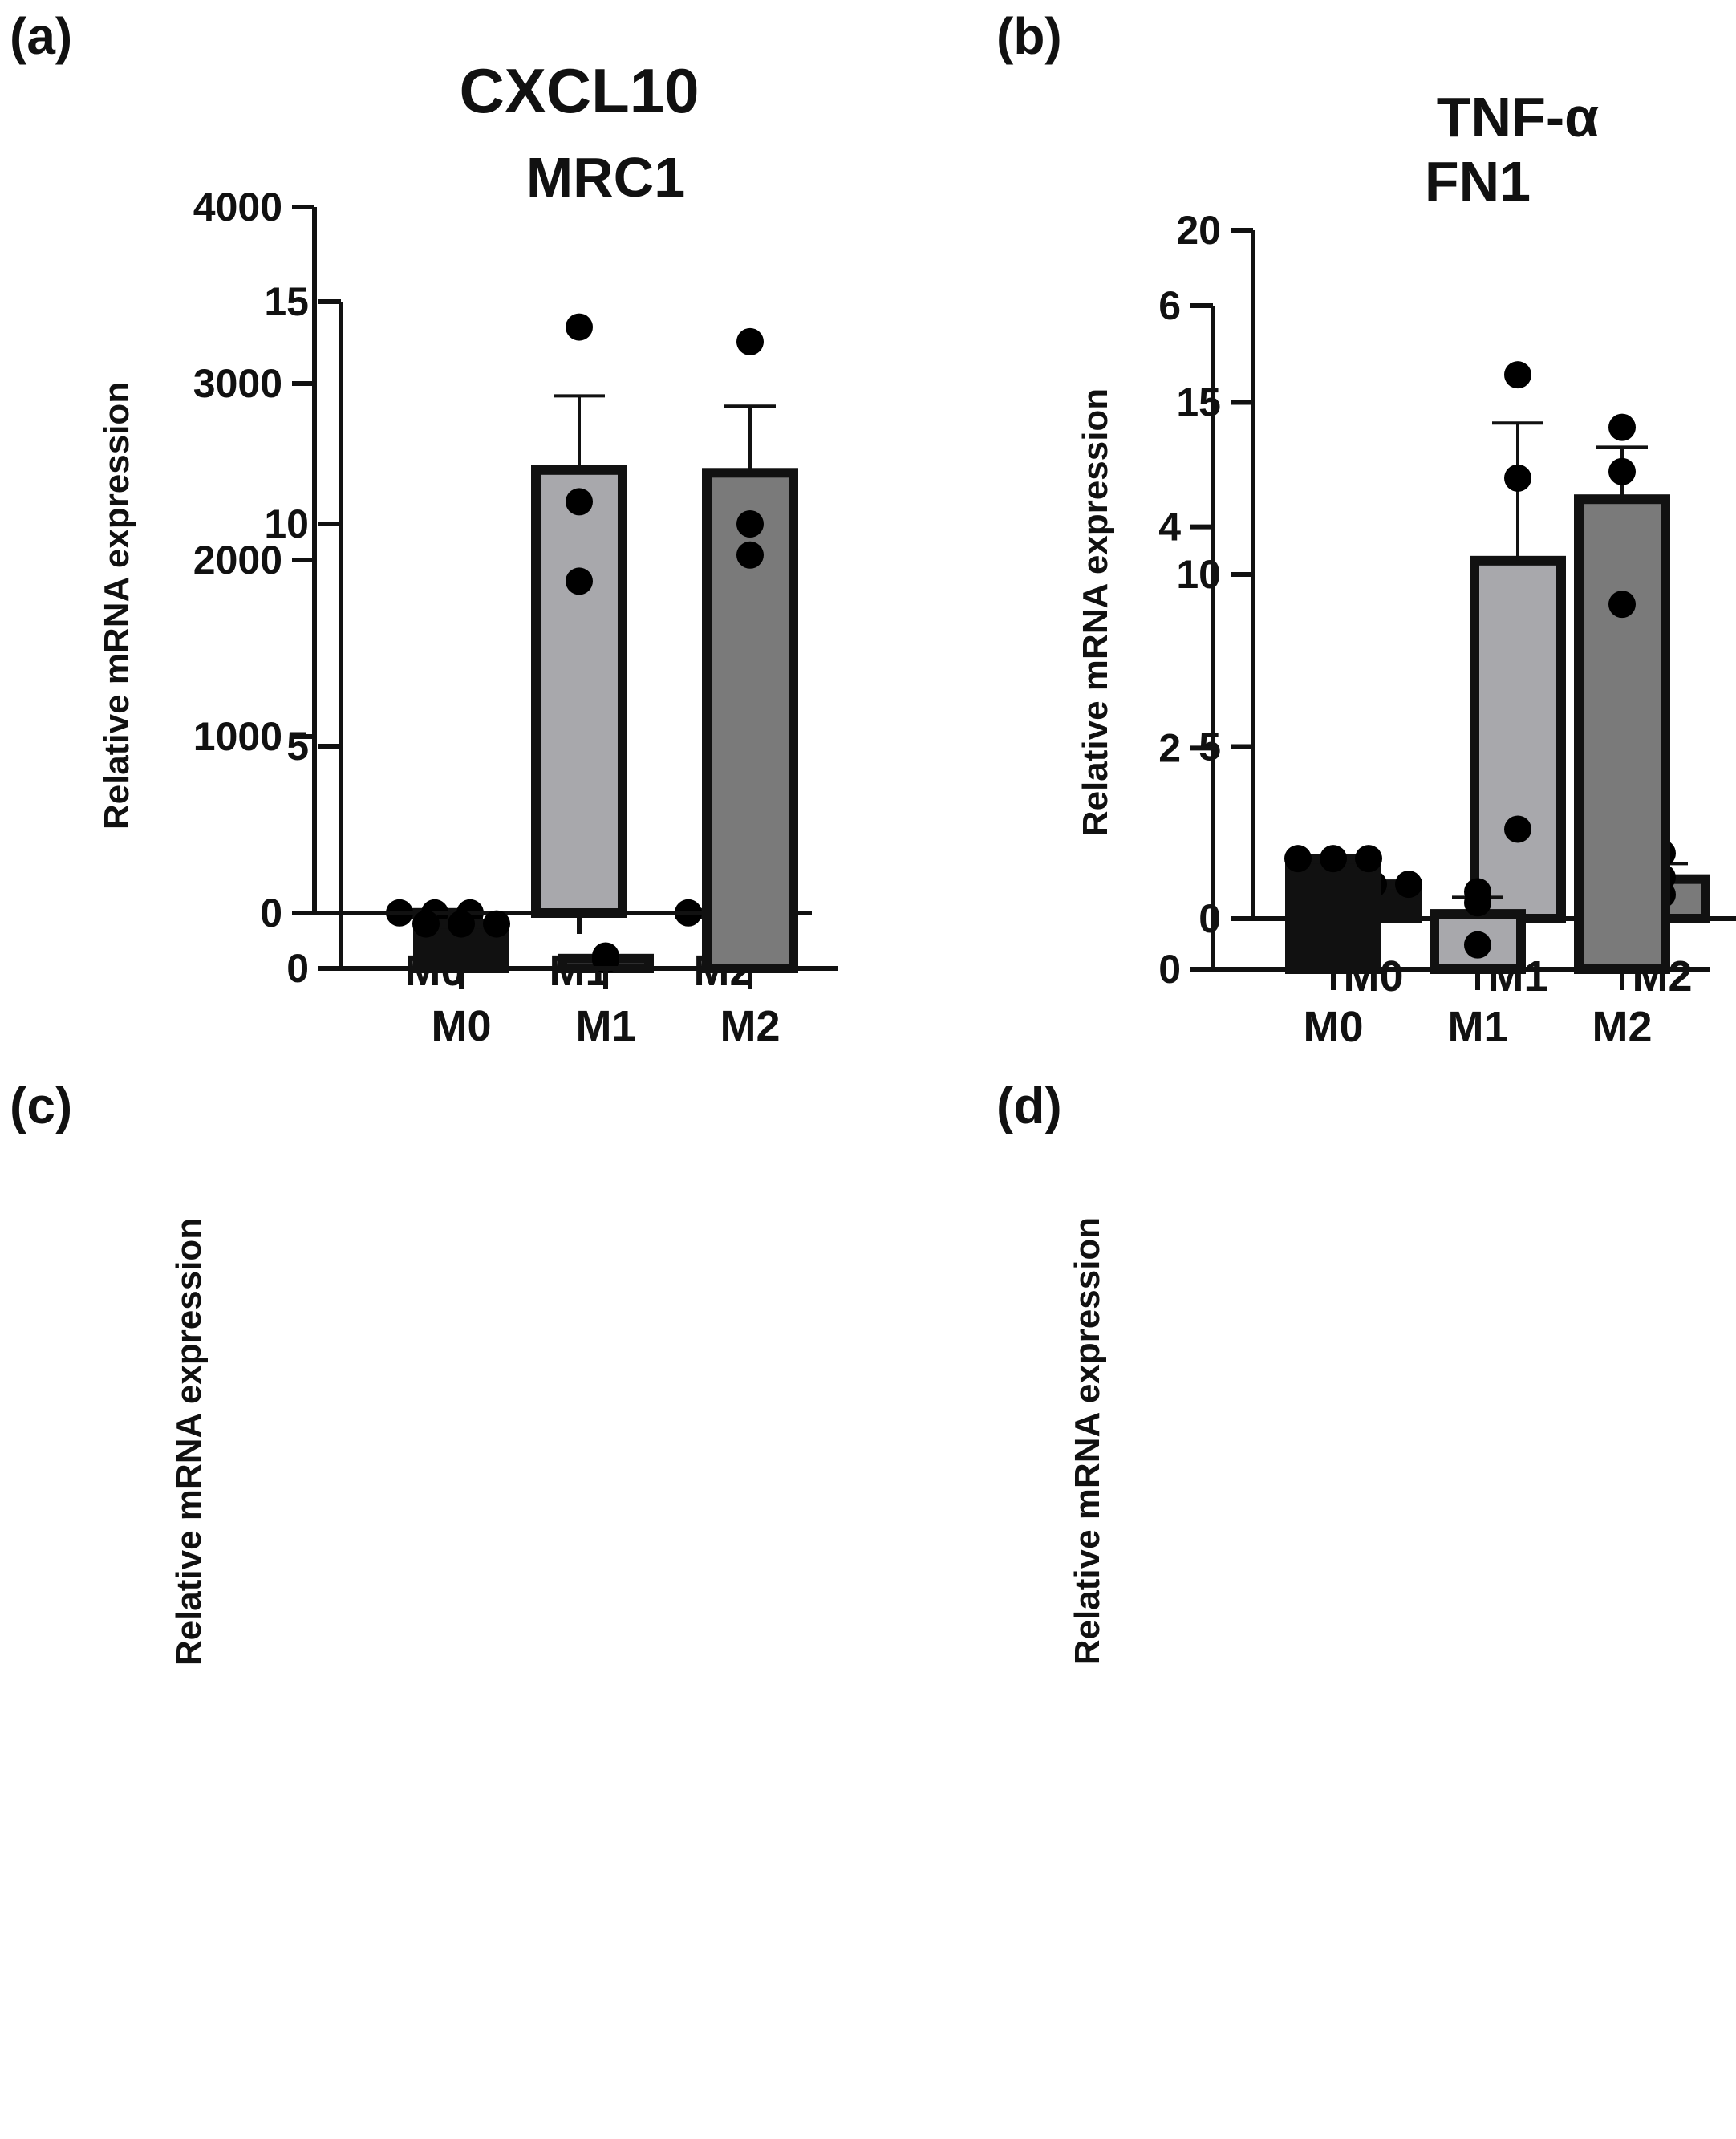 This screenshot has height=2139, width=1736. What do you see at coordinates (579, 90) in the screenshot?
I see `chart-title: CXCL10` at bounding box center [579, 90].